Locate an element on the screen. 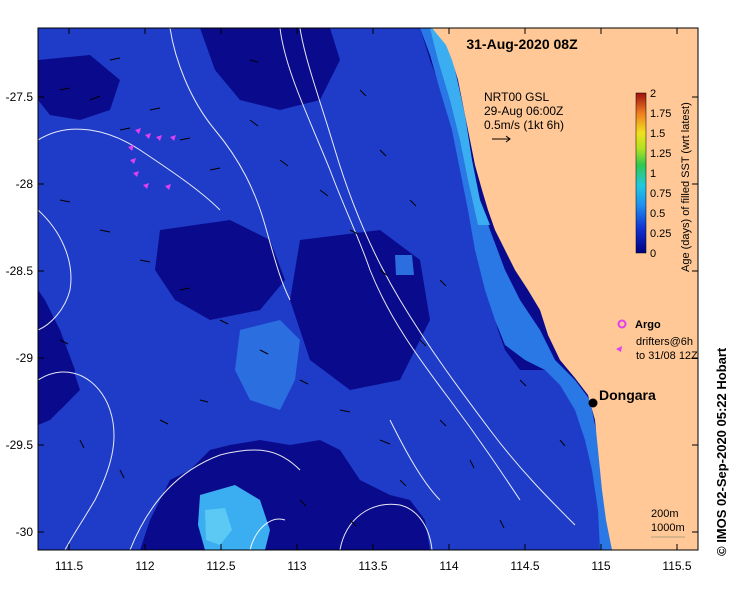  dongara-marker is located at coordinates (593, 403).